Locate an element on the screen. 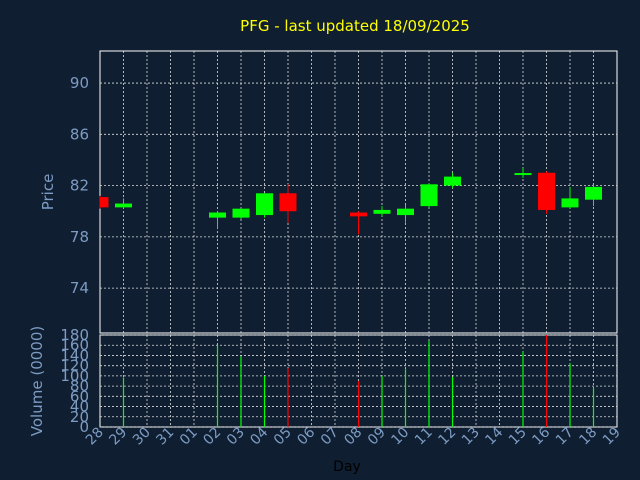  x-tick-label: 14 is located at coordinates (494, 436).